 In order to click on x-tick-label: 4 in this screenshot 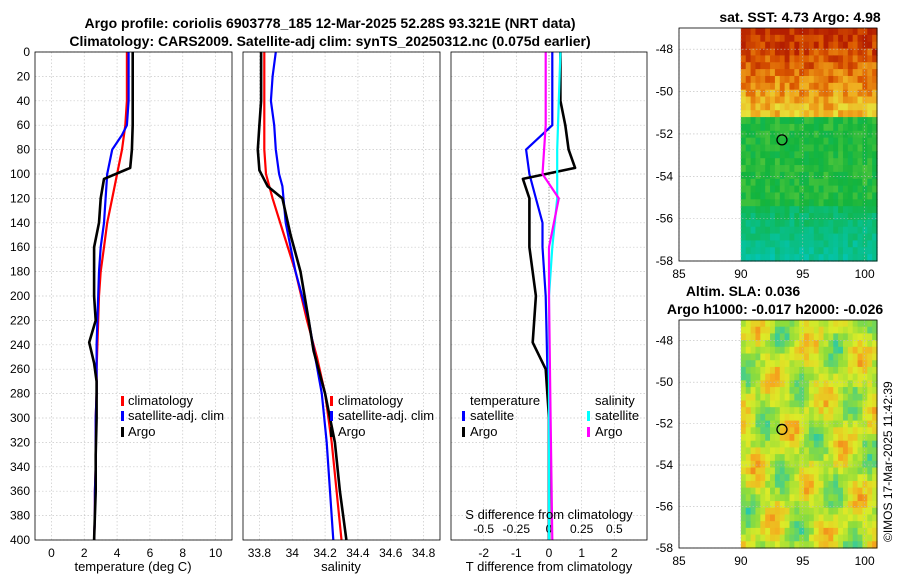, I will do `click(117, 553)`.